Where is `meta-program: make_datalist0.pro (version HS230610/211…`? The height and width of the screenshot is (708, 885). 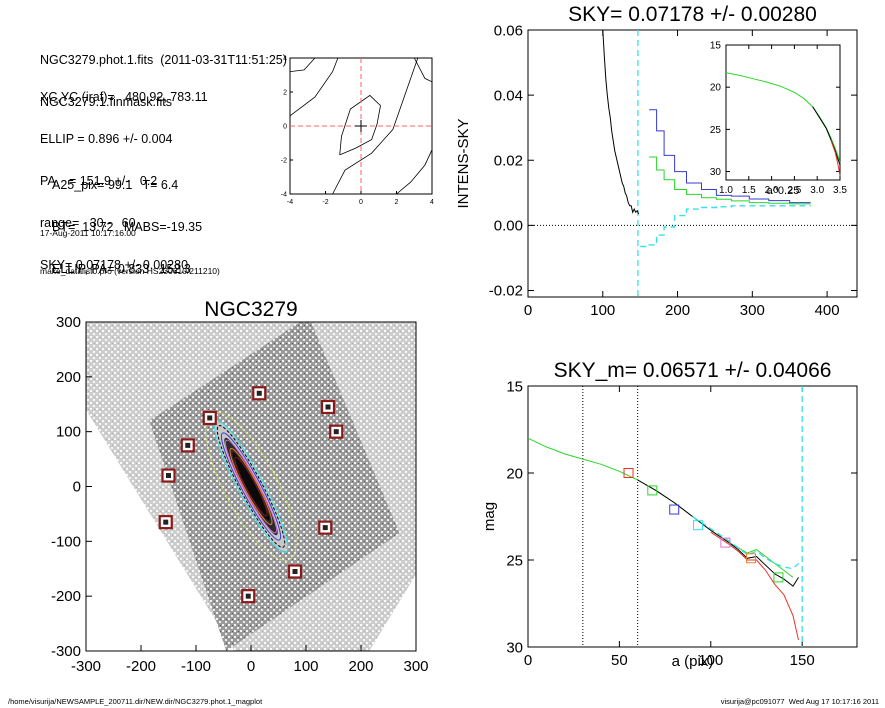 meta-program: make_datalist0.pro (version HS230610/211… is located at coordinates (130, 271).